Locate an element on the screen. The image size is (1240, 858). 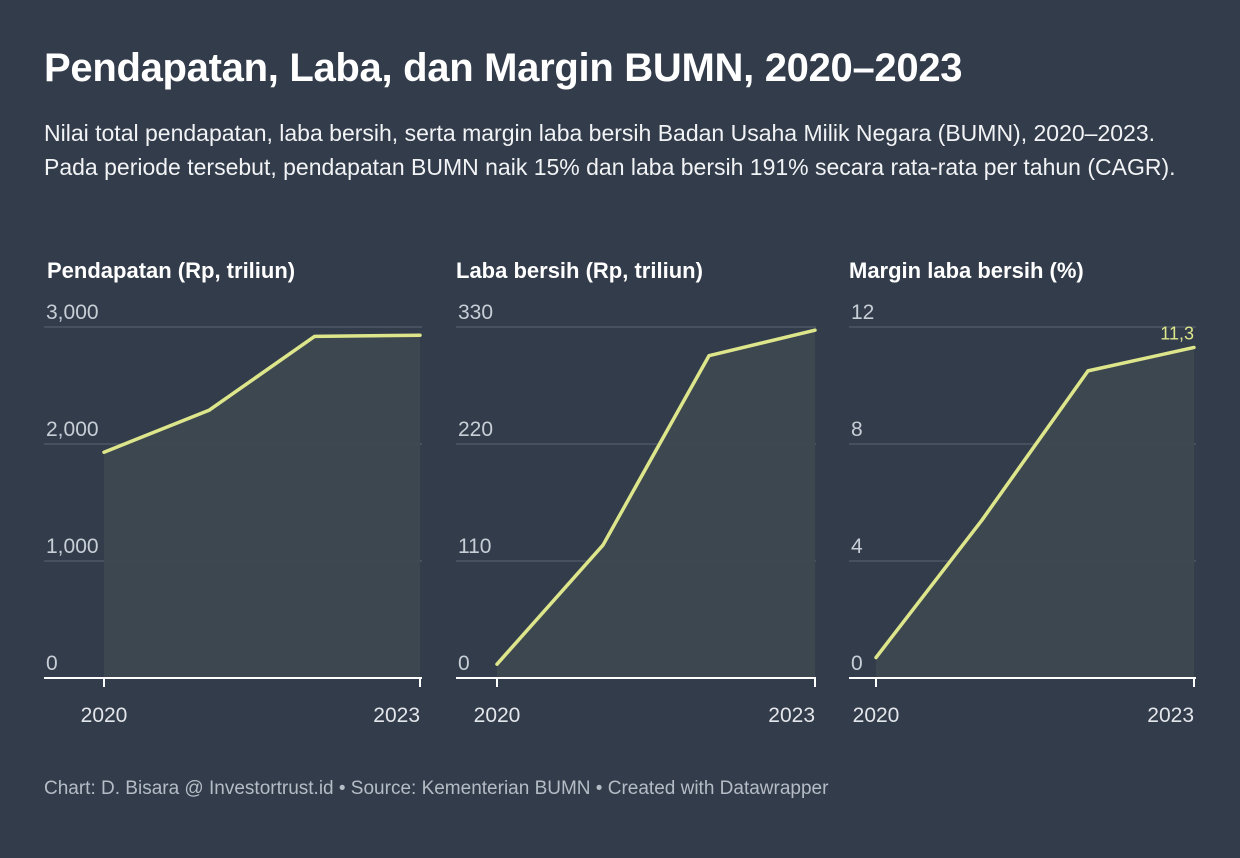
panel-laba-bersih: 0 110 220 330 2020 2023 is located at coordinates (636, 514).